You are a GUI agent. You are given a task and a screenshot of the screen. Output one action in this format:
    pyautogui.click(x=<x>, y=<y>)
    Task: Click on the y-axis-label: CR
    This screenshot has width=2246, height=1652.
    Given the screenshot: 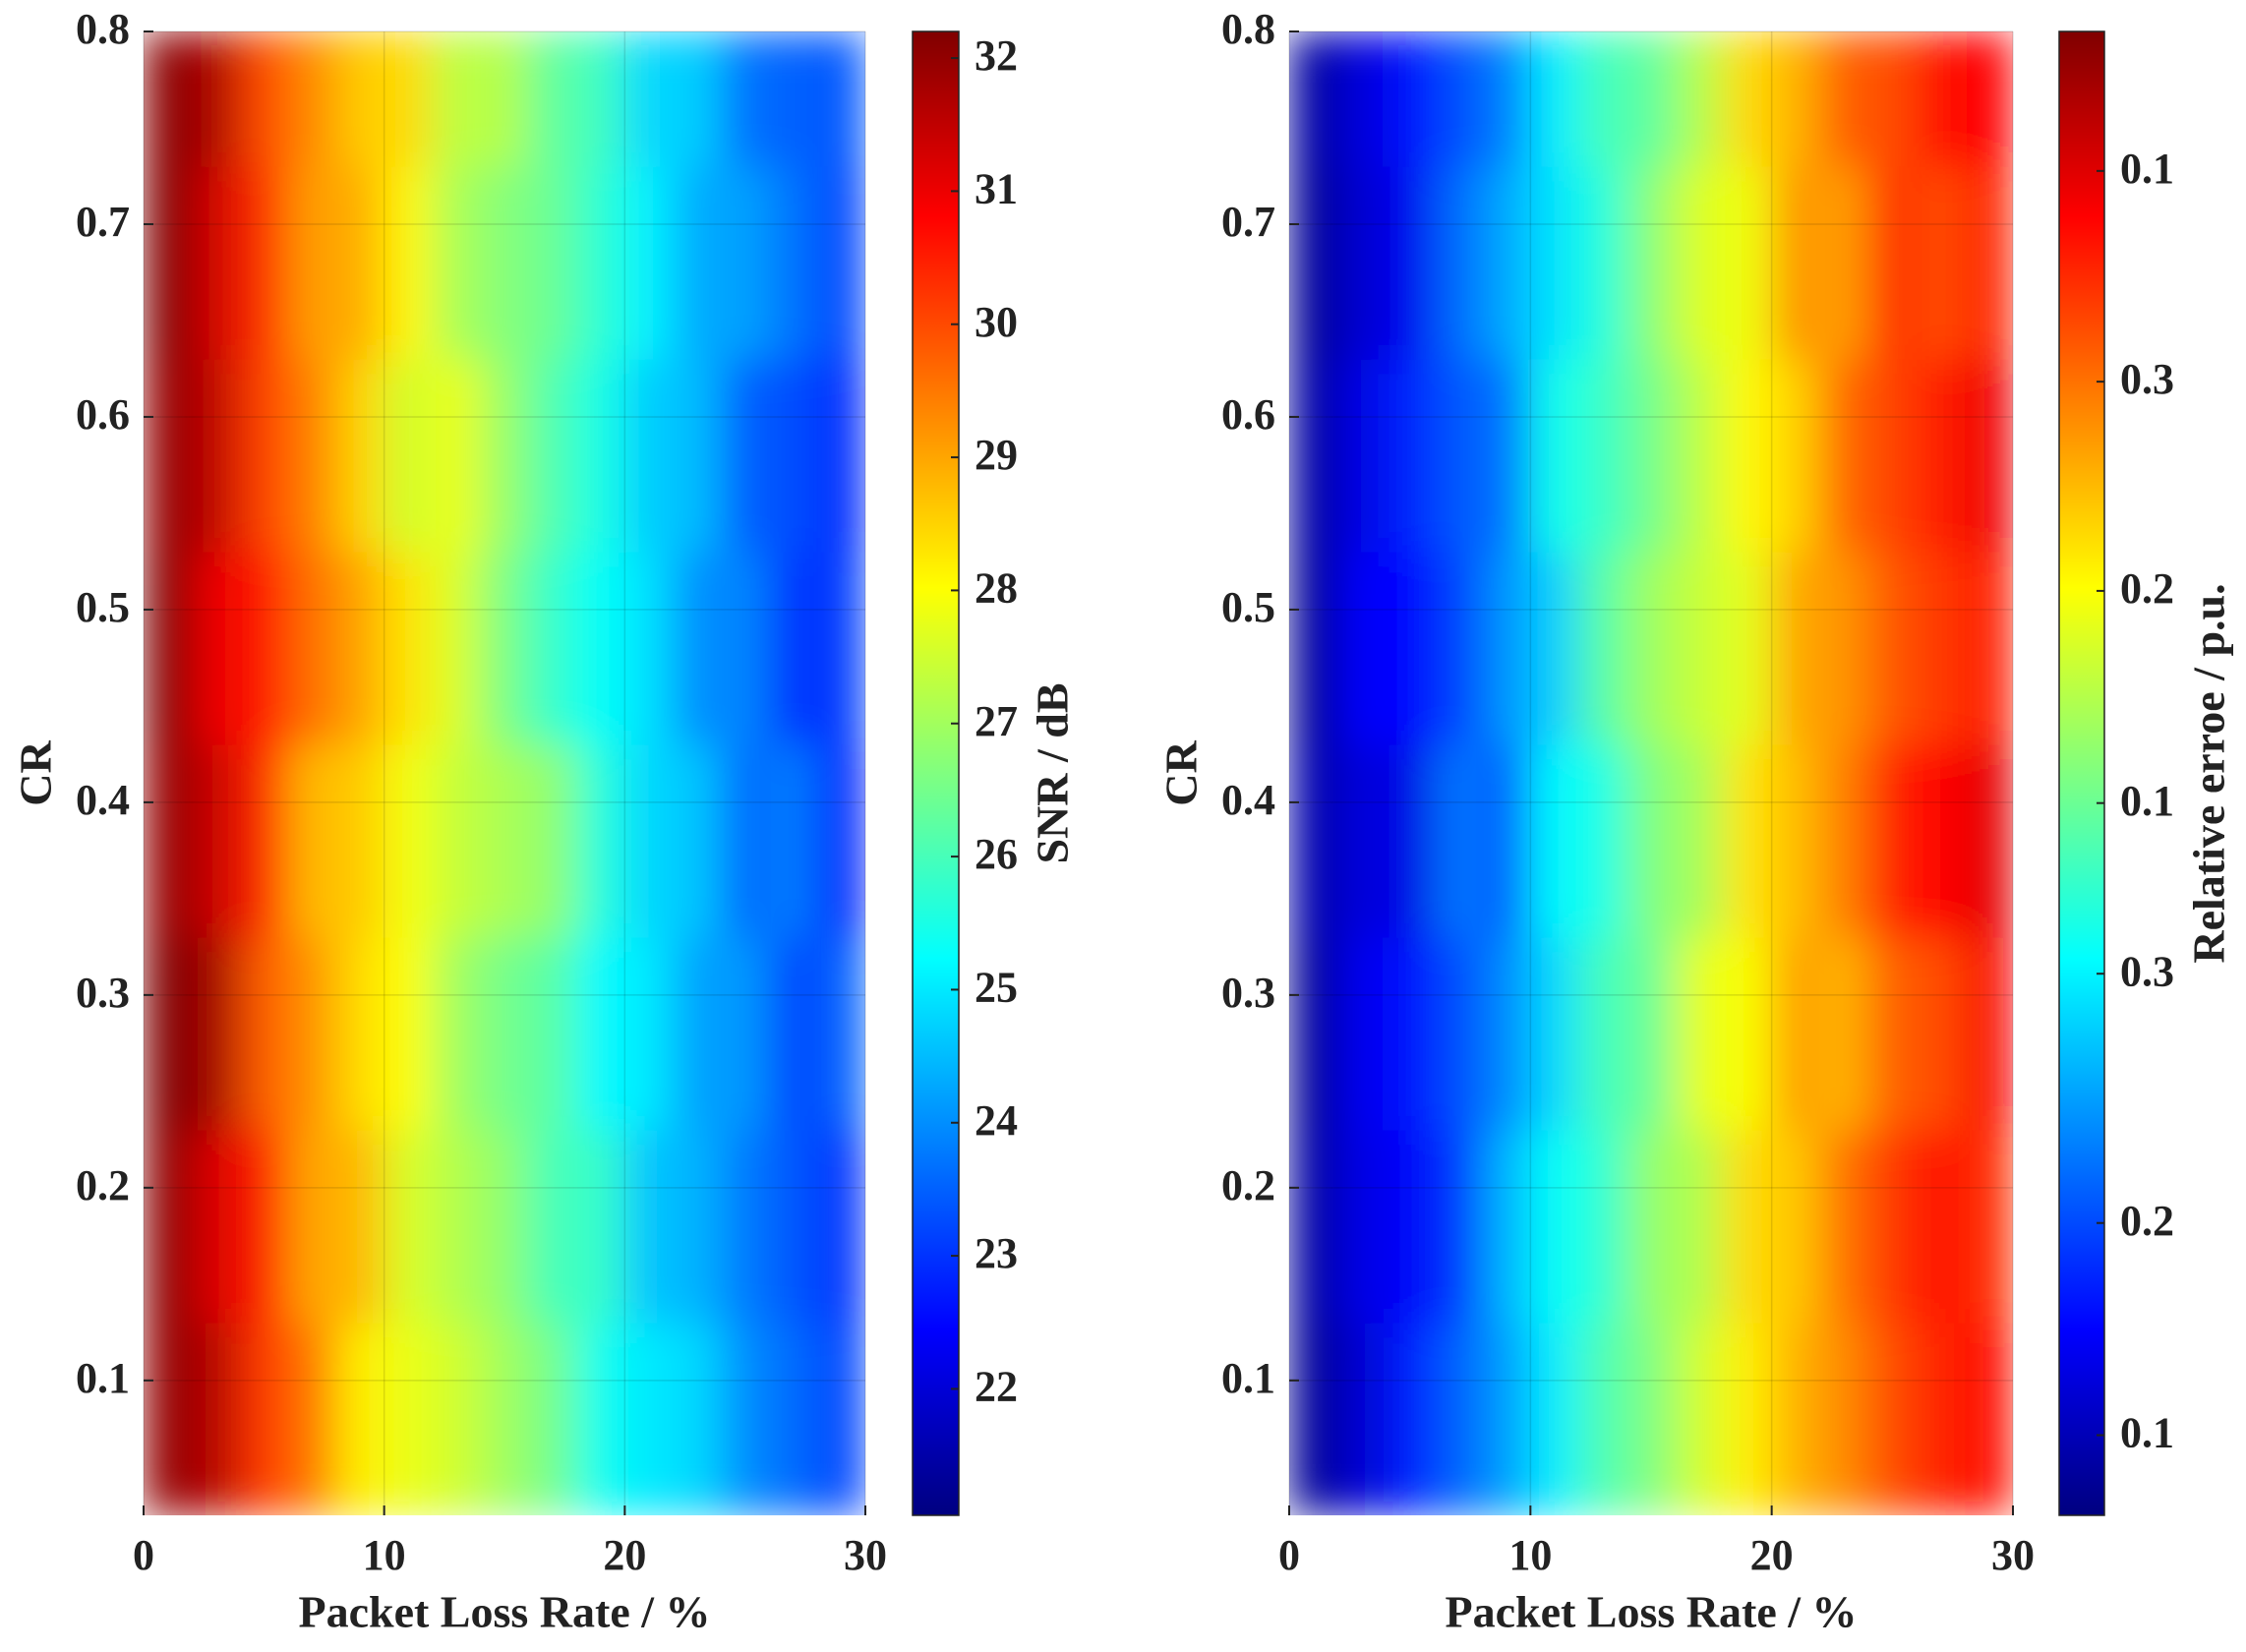 What is the action you would take?
    pyautogui.click(x=36, y=773)
    